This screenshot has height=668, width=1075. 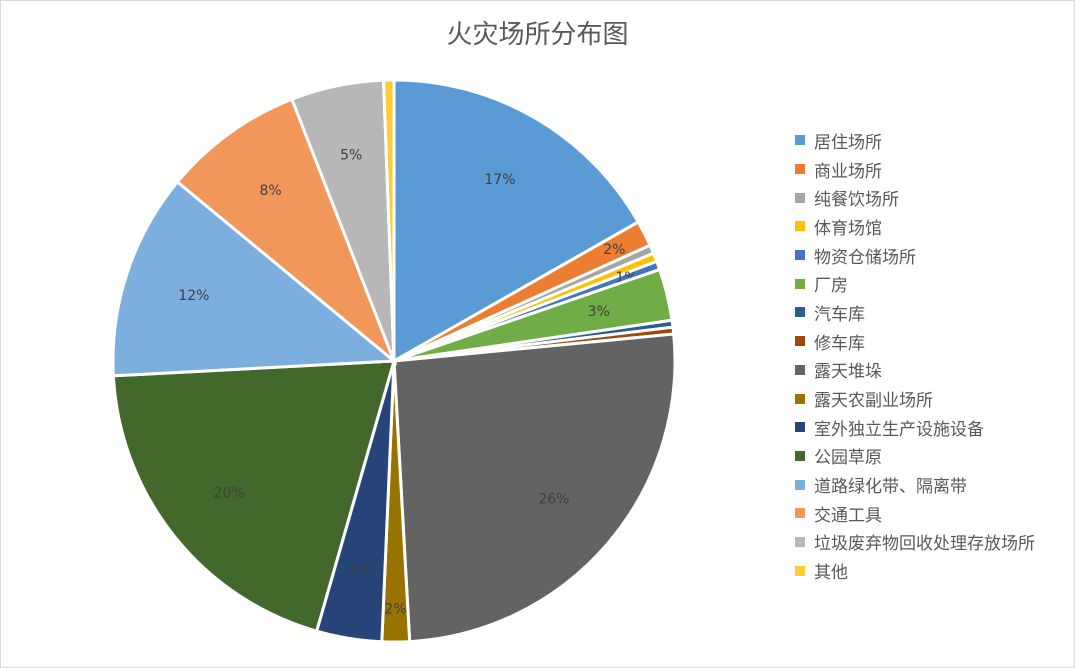 I want to click on legend-item: 露天农副业场所, so click(x=915, y=398).